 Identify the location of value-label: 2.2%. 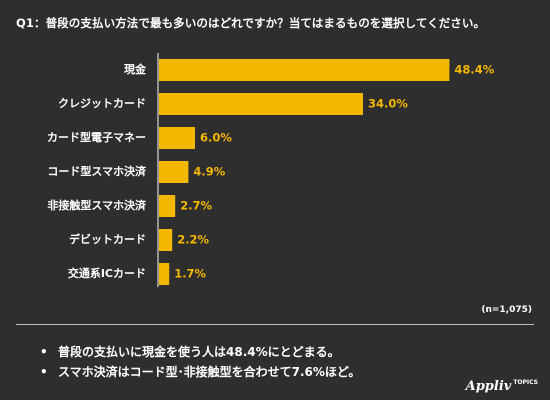
(193, 240).